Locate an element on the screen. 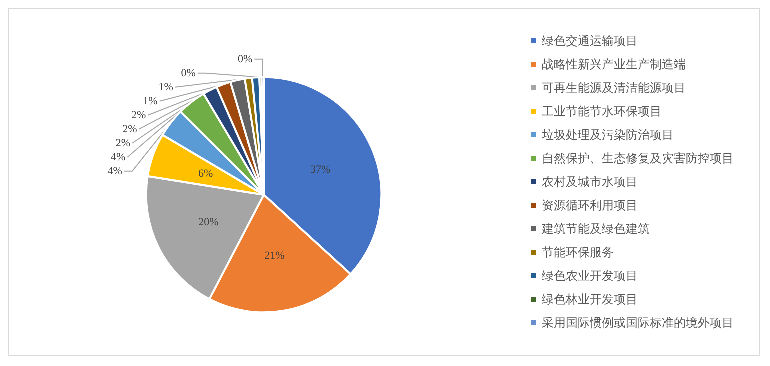  legend-label: 绿色农业开发项目 is located at coordinates (590, 276).